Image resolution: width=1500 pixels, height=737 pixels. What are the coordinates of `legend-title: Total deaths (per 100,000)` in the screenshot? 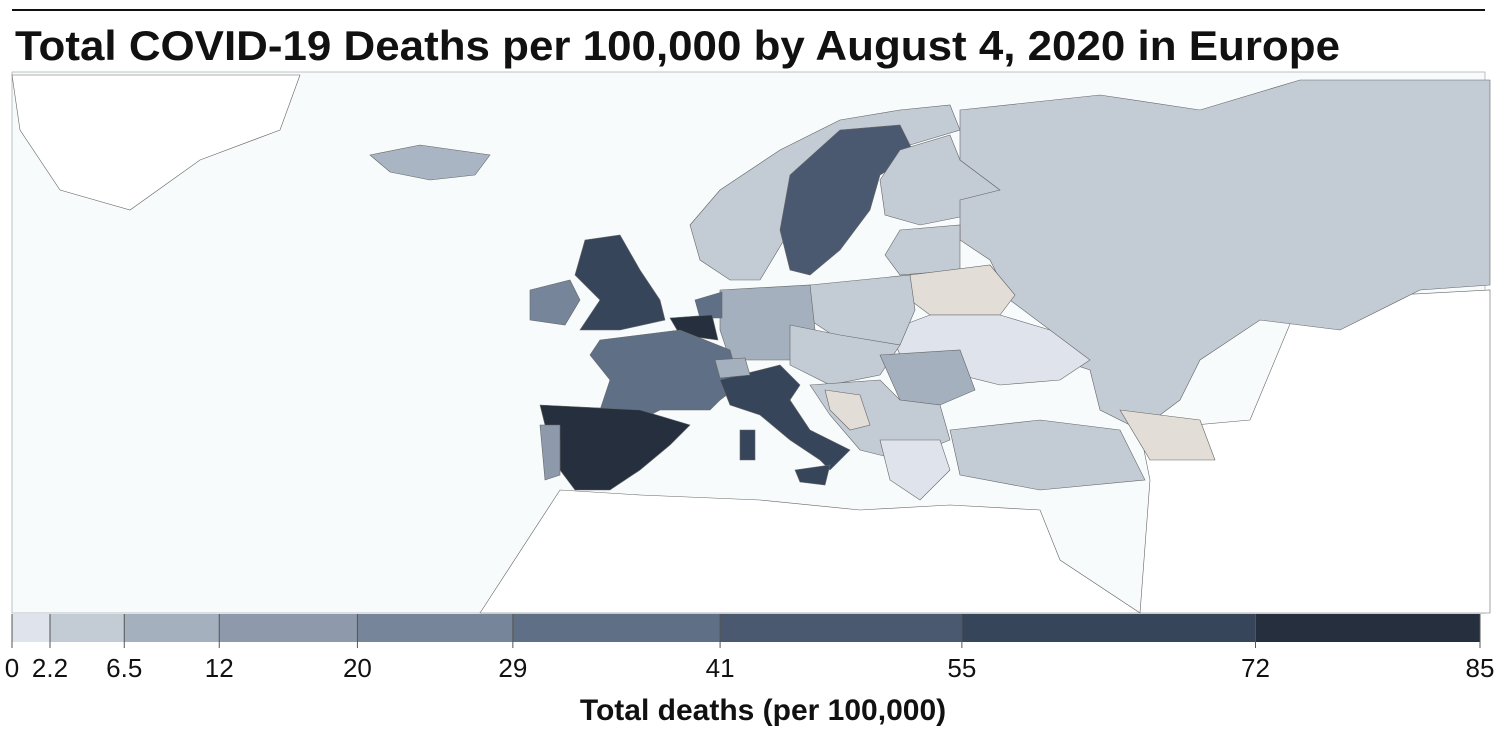 It's located at (763, 710).